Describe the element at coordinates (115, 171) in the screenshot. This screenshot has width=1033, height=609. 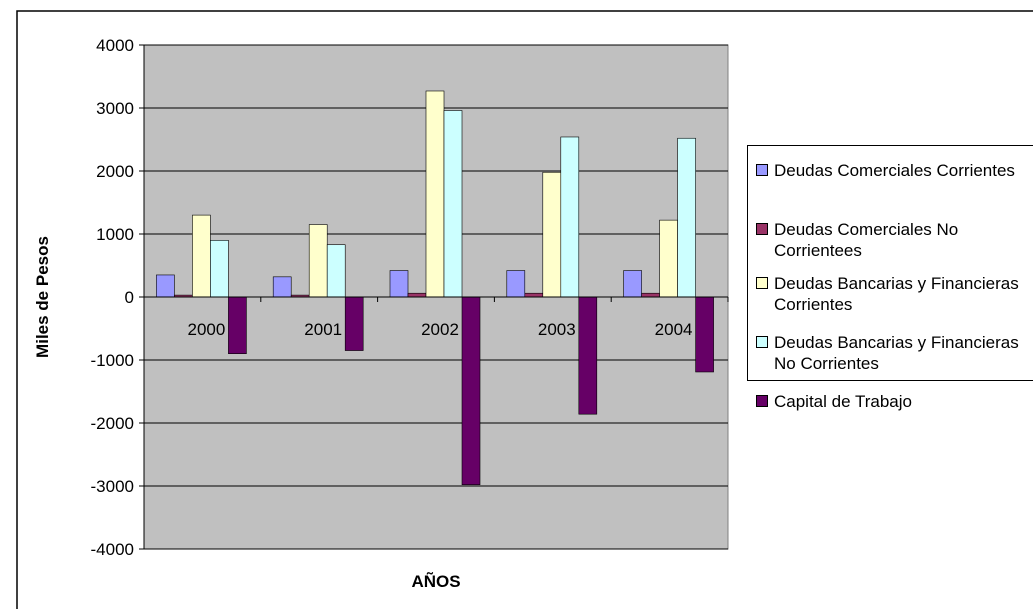
I see `y-tick-label: 2000` at that location.